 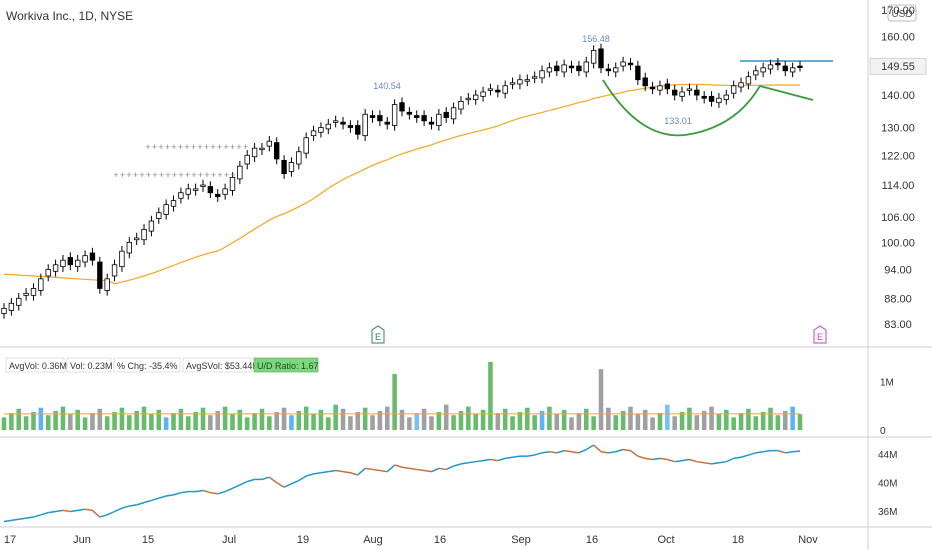 I want to click on plus-marks-layer: + + + + + + + + + + + + + + + ++ + + + + + + + + + + + + + + + + + +, so click(x=180, y=161).